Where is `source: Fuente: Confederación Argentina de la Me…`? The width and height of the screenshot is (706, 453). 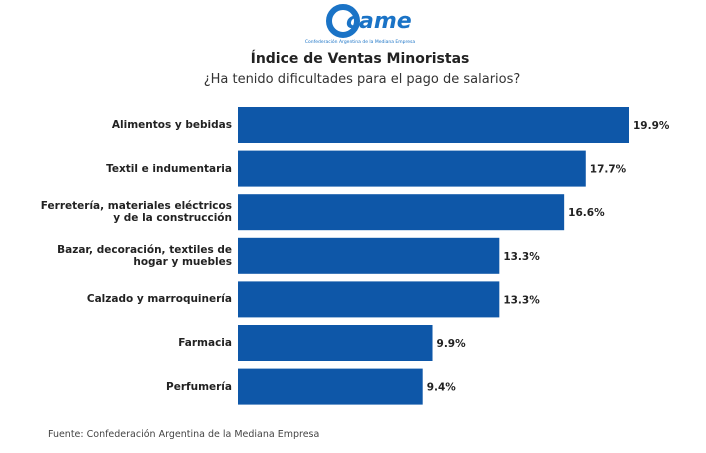
source: Fuente: Confederación Argentina de la Me… is located at coordinates (183, 434).